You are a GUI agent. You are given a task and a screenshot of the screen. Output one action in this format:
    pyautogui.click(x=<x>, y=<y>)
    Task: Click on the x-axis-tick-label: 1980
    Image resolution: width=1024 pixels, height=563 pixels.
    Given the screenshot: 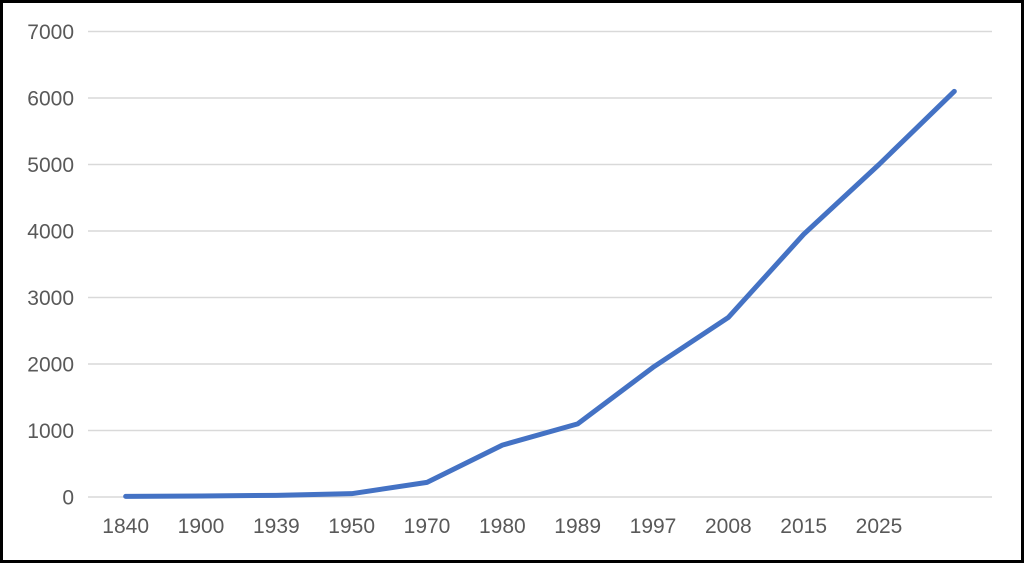 What is the action you would take?
    pyautogui.click(x=502, y=526)
    